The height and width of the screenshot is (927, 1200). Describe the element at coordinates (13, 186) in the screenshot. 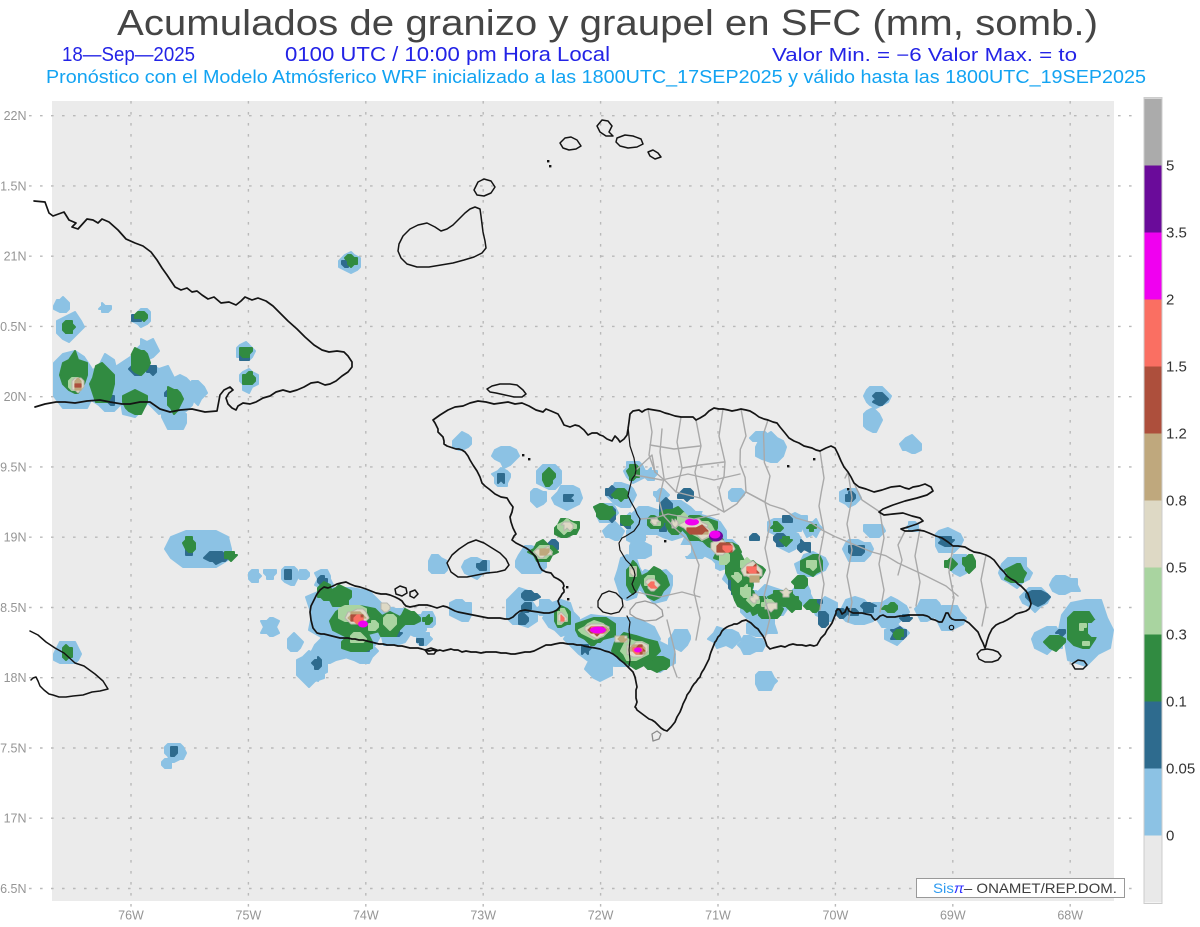

I see `svg-text: 1.5N` at that location.